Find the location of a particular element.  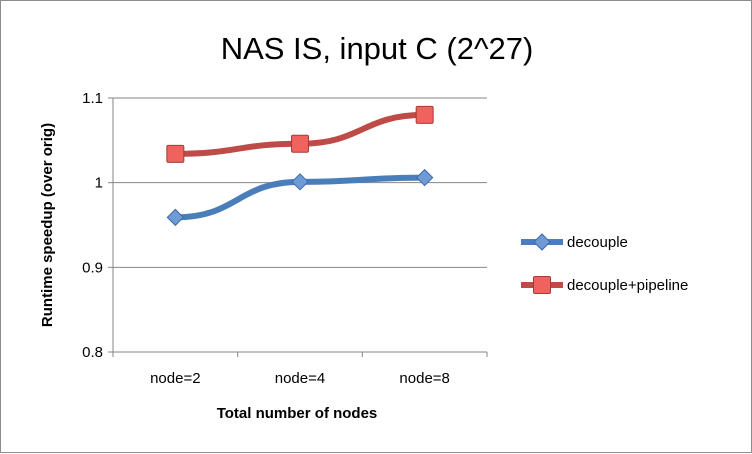

y-tick-label: 1 is located at coordinates (99, 183).